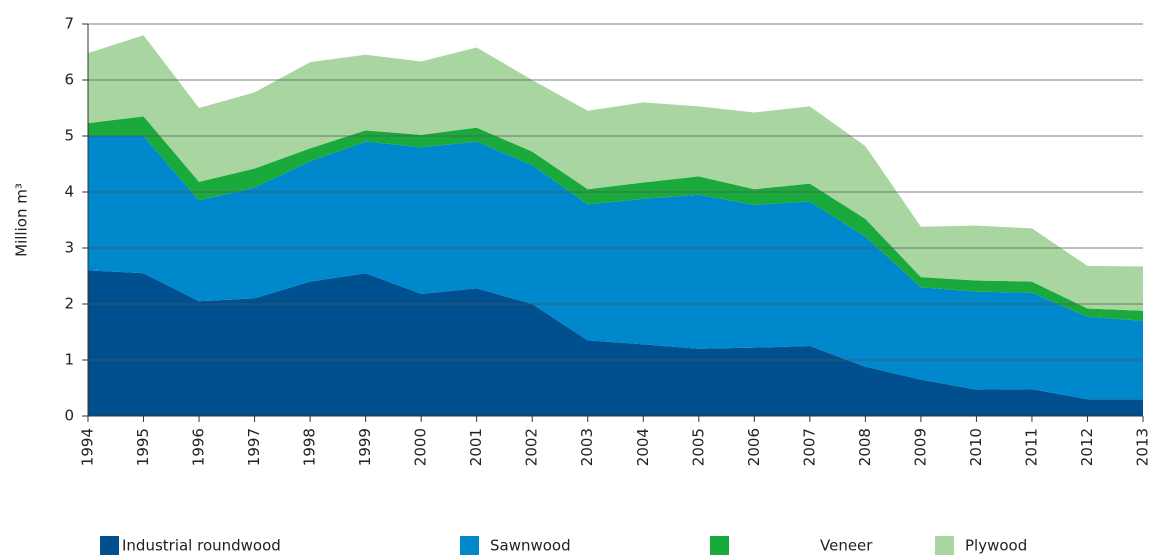 The width and height of the screenshot is (1163, 559). Describe the element at coordinates (643, 447) in the screenshot. I see `x-tick-label: 2004` at that location.